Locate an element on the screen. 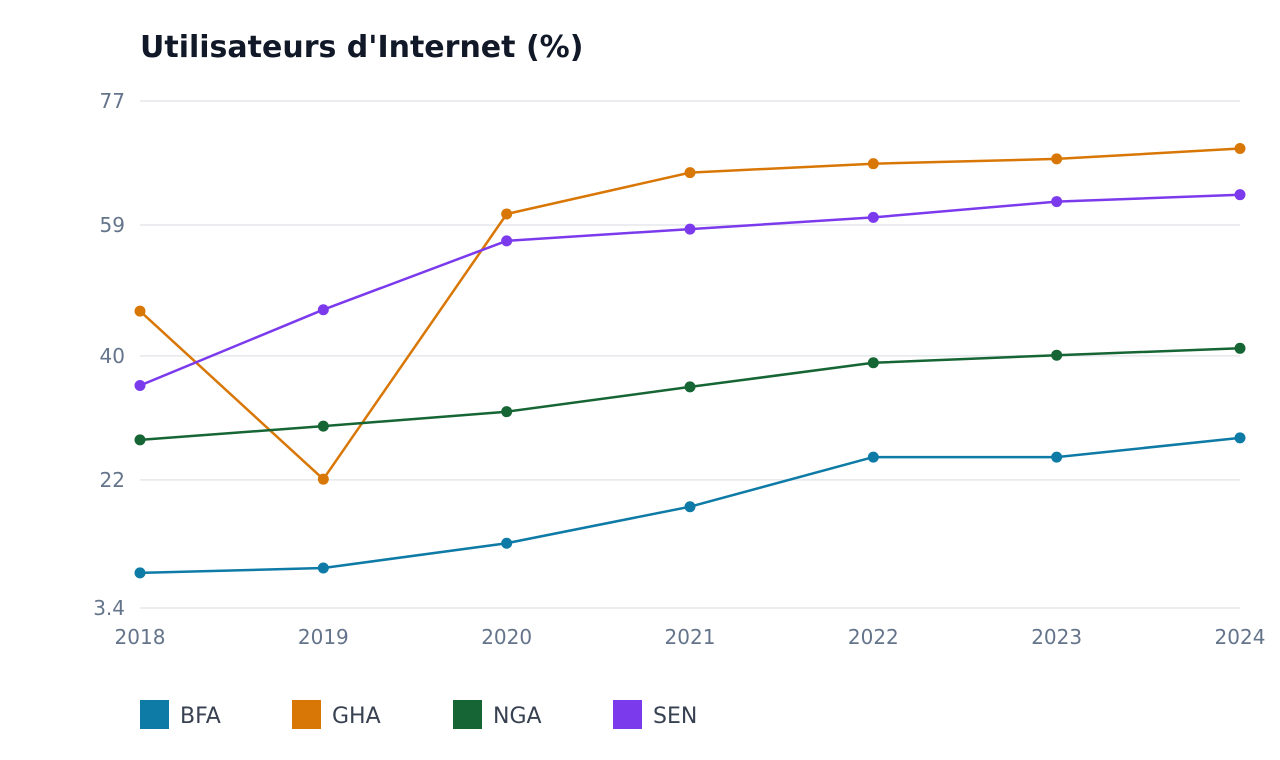  x-tick-label: 2020 is located at coordinates (506, 637).